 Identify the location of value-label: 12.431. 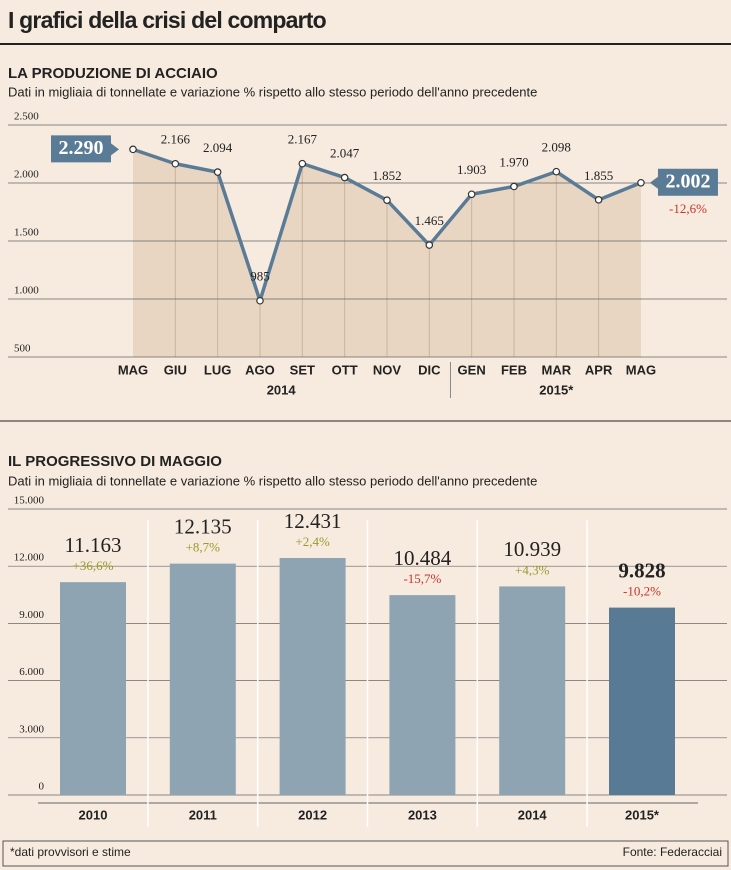
(313, 521).